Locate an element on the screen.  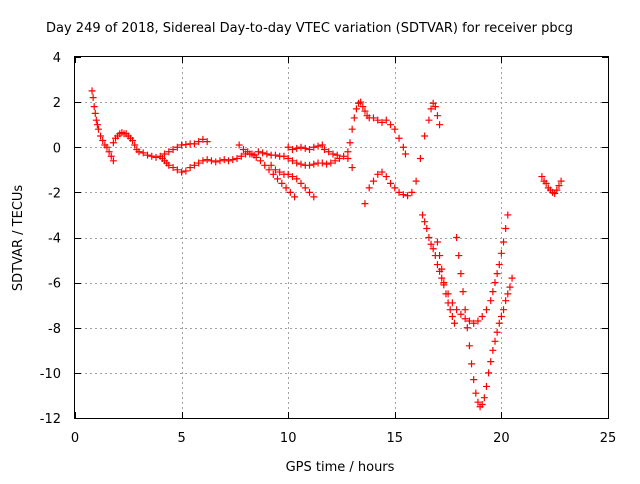
y-axis-label: SDTVAR / TECUs is located at coordinates (18, 238).